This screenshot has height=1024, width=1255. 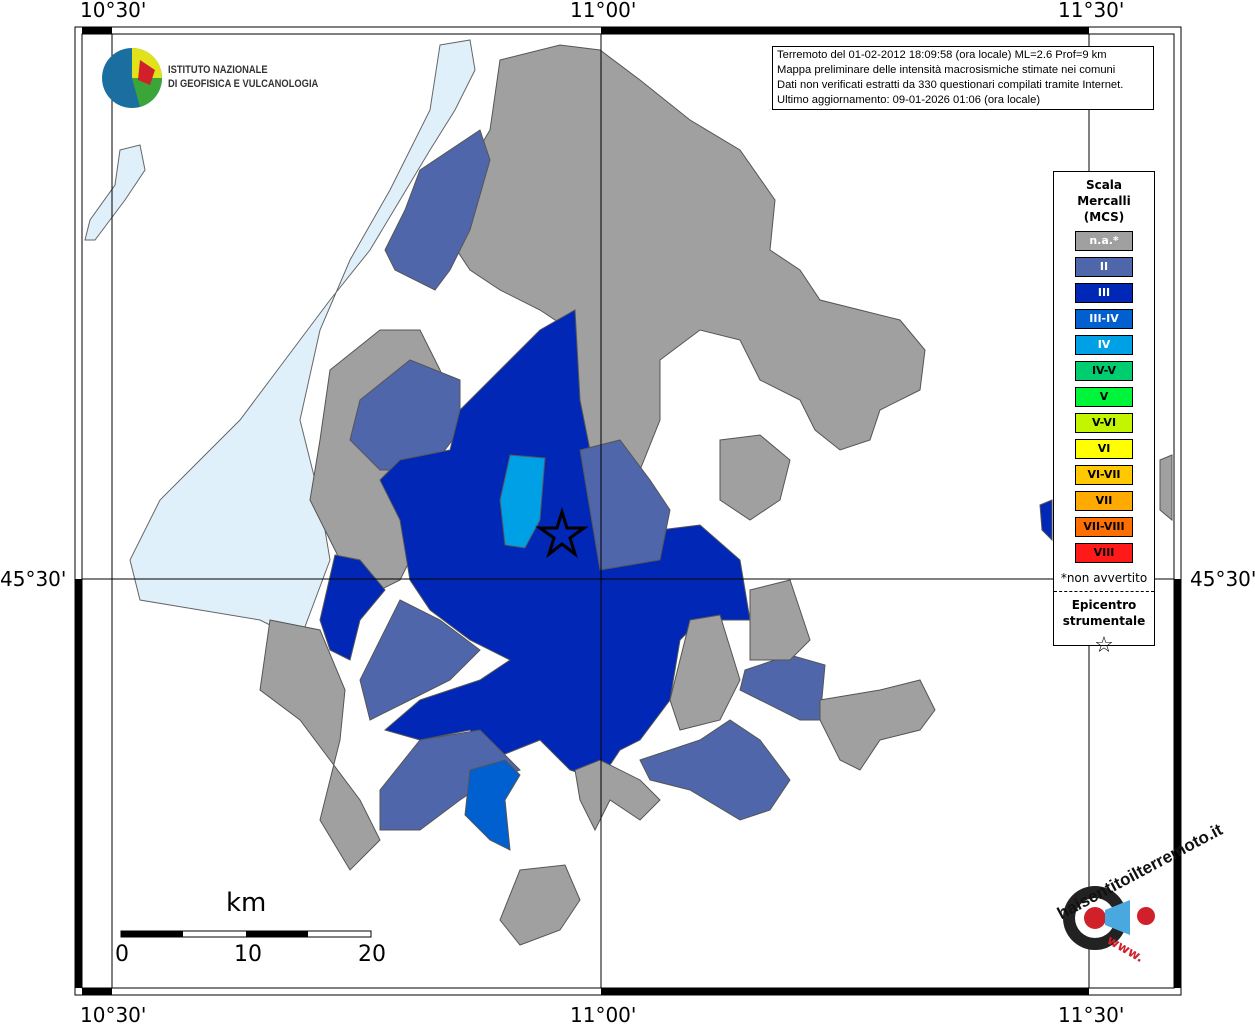 I want to click on lat-label-right: 45°30', so click(x=1222, y=579).